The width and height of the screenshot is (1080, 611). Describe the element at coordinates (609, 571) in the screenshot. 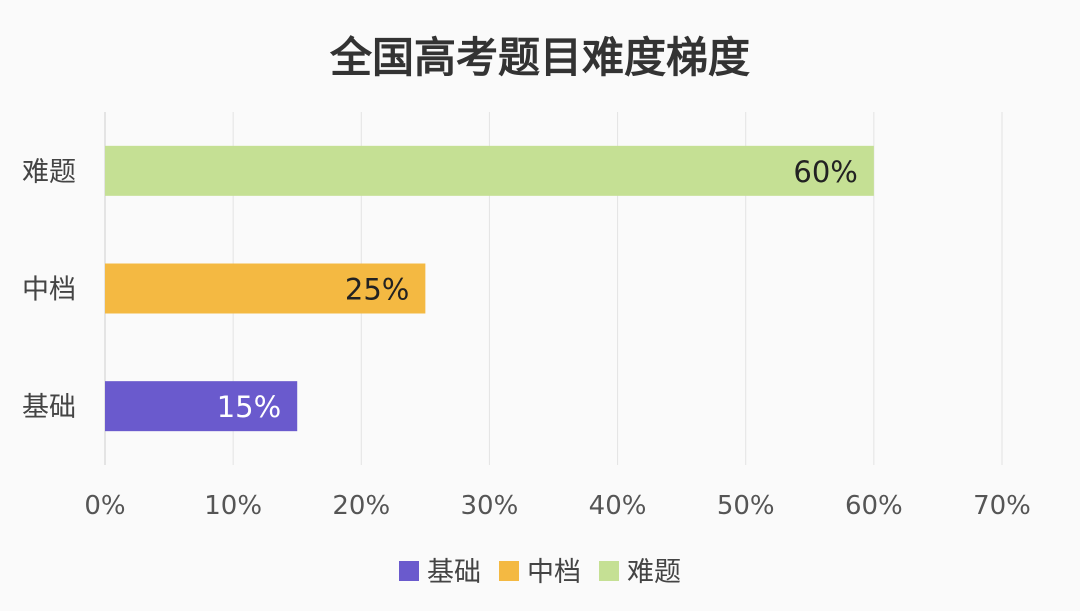

I see `legend-swatch-难题` at that location.